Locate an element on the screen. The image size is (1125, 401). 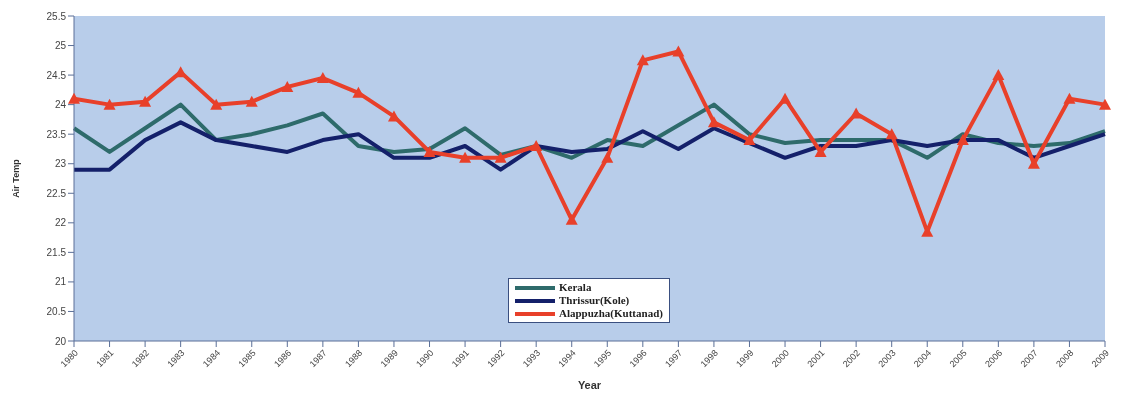
y-tick-label: 23 is located at coordinates (60, 164).